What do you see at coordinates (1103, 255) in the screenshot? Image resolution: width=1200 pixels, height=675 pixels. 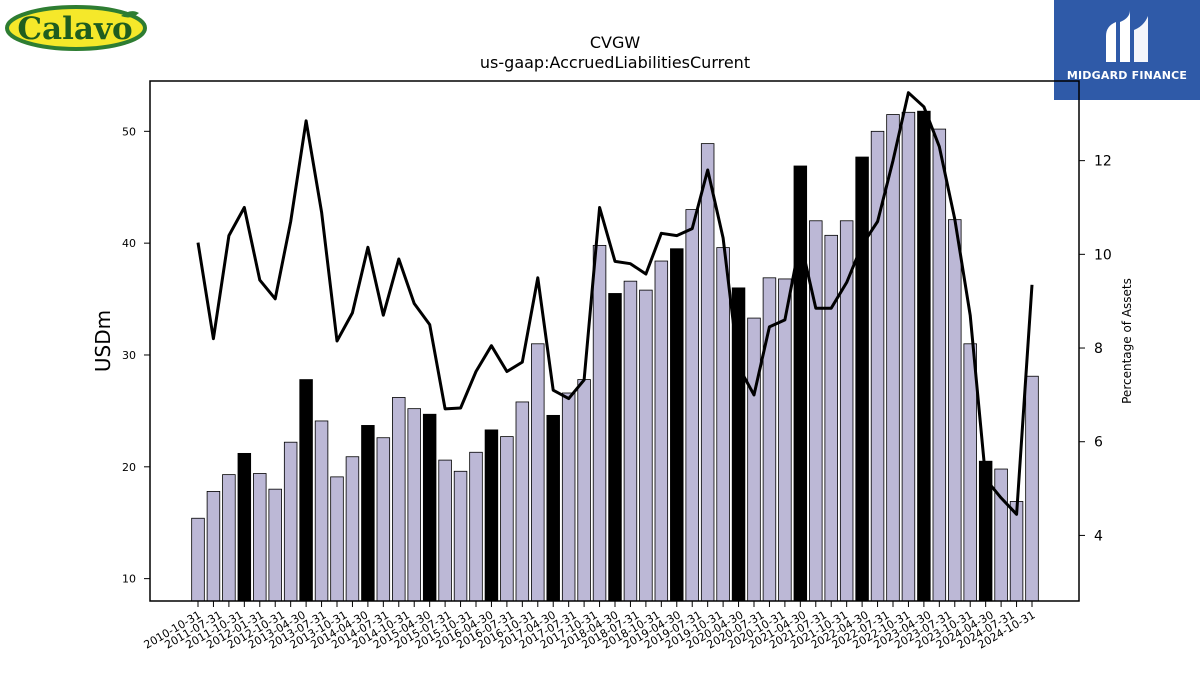 I see `y2-tick-label: 10` at bounding box center [1103, 255].